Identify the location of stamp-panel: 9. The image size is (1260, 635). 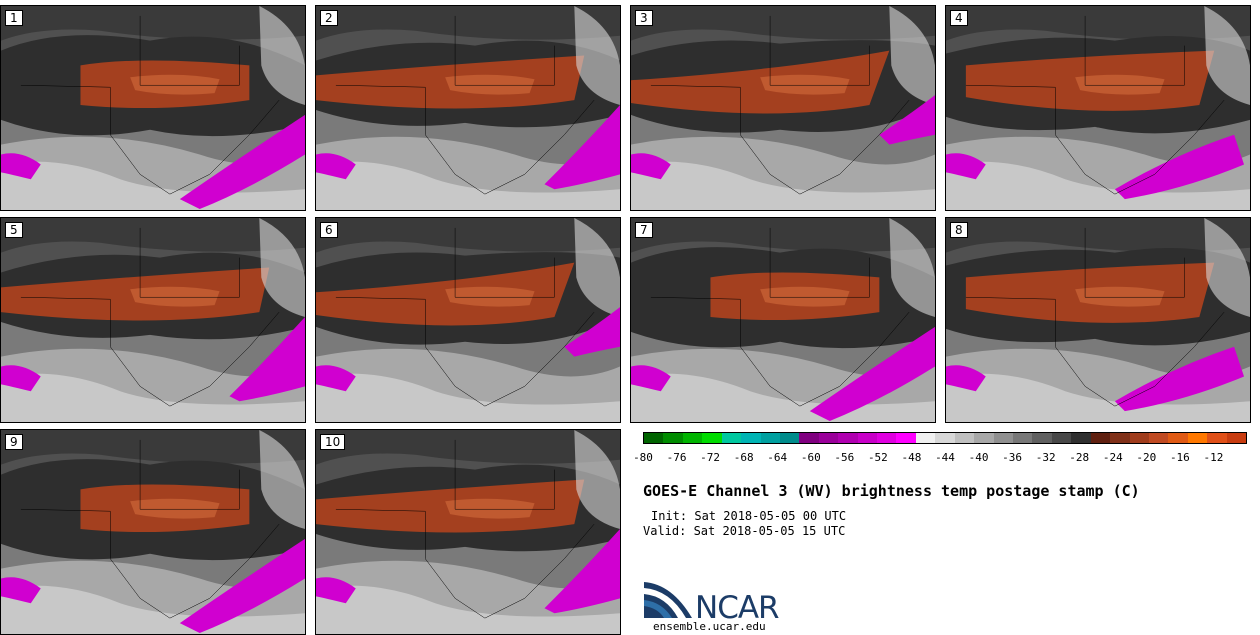
(153, 532).